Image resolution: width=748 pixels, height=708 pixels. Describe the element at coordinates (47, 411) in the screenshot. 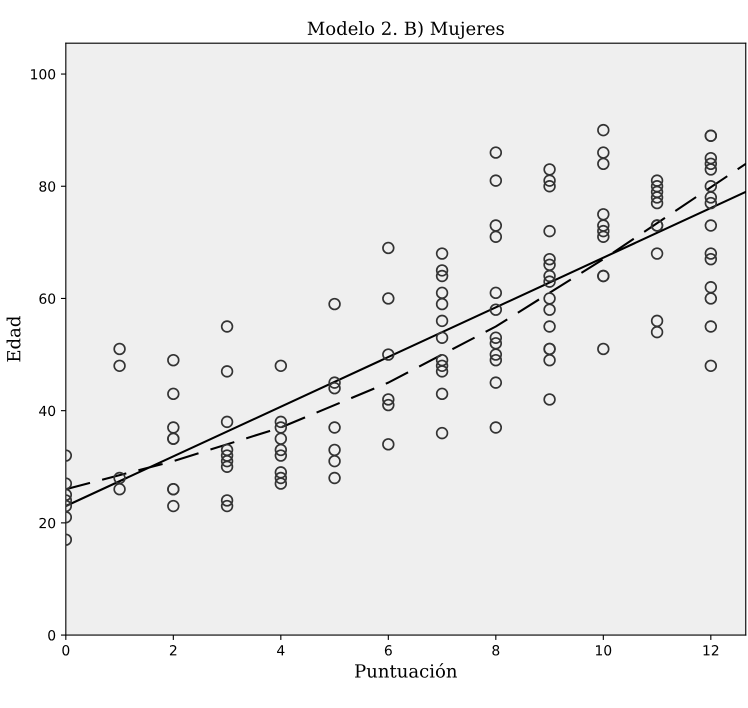

I see `y-tick-label: 40` at that location.